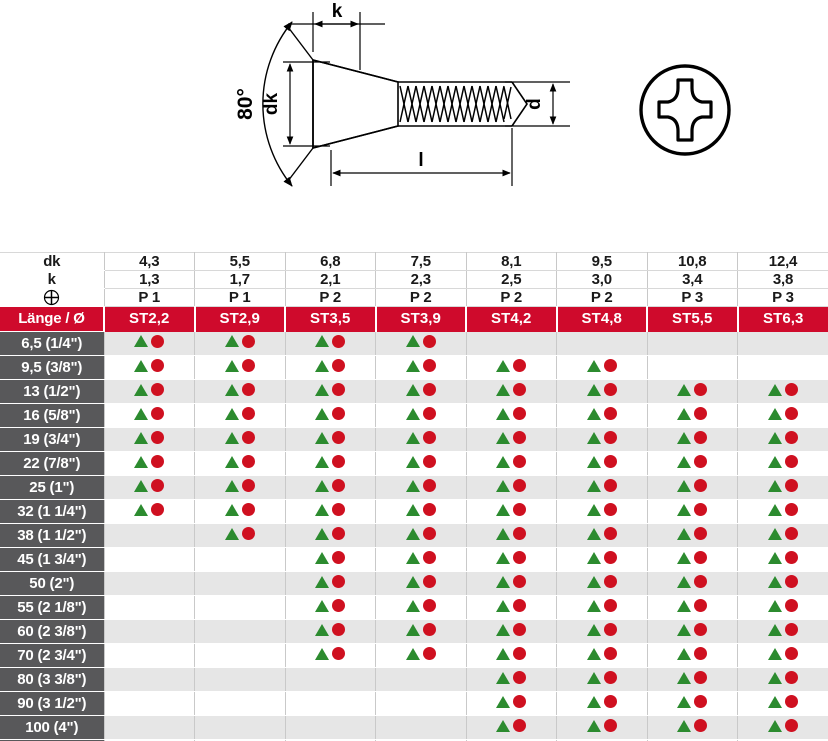 The width and height of the screenshot is (828, 741). Describe the element at coordinates (52, 583) in the screenshot. I see `row-label-length: 50 (2")` at that location.